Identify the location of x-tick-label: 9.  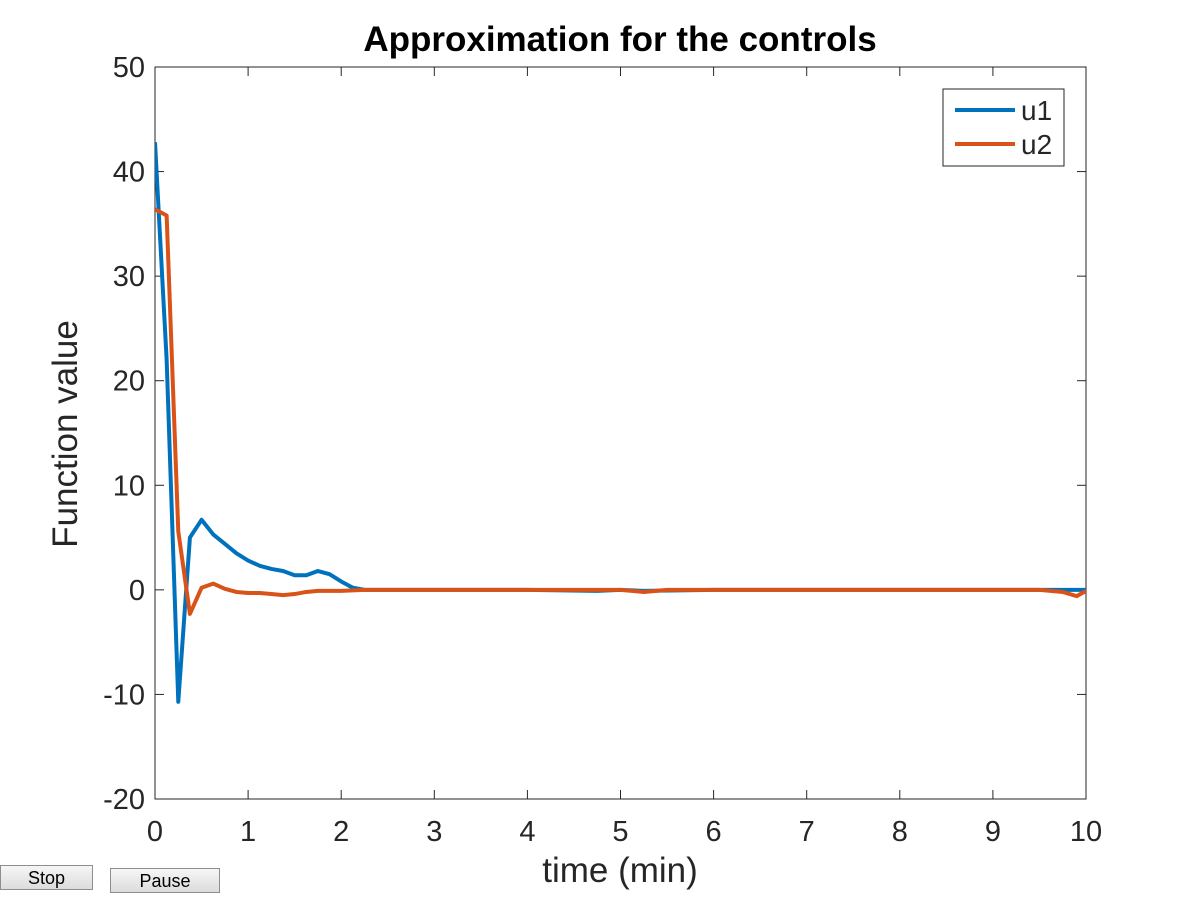
(993, 832).